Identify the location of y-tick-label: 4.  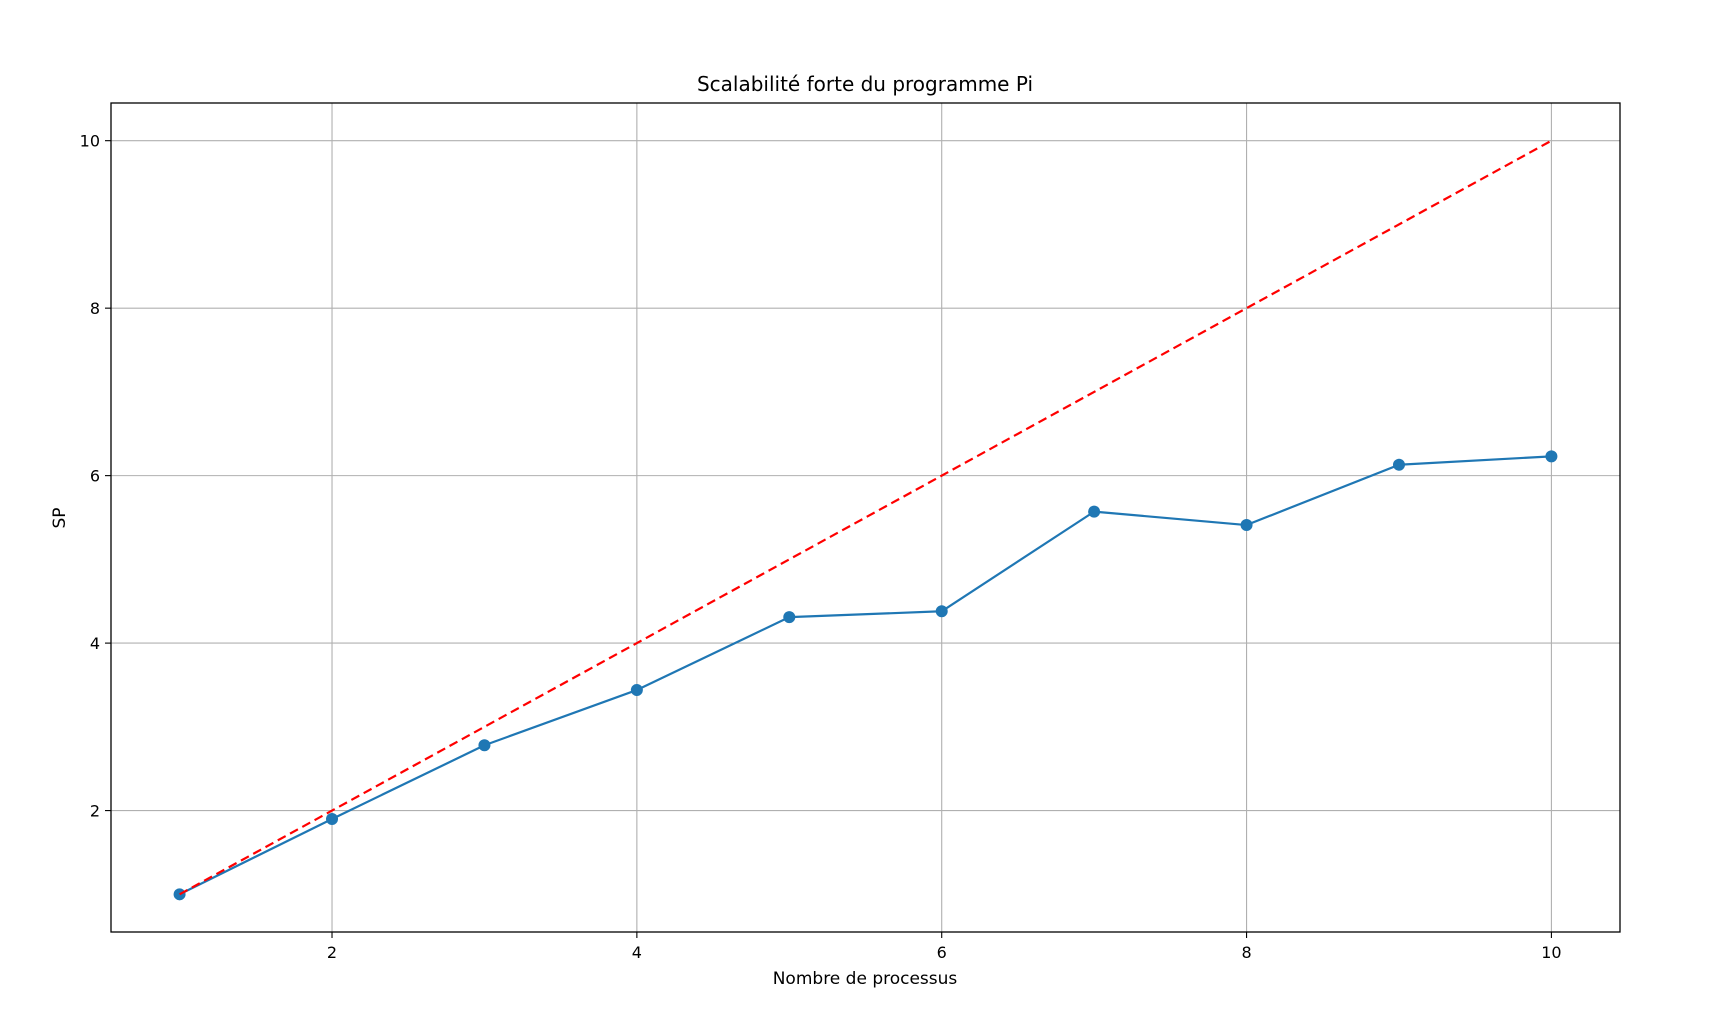
(95, 643).